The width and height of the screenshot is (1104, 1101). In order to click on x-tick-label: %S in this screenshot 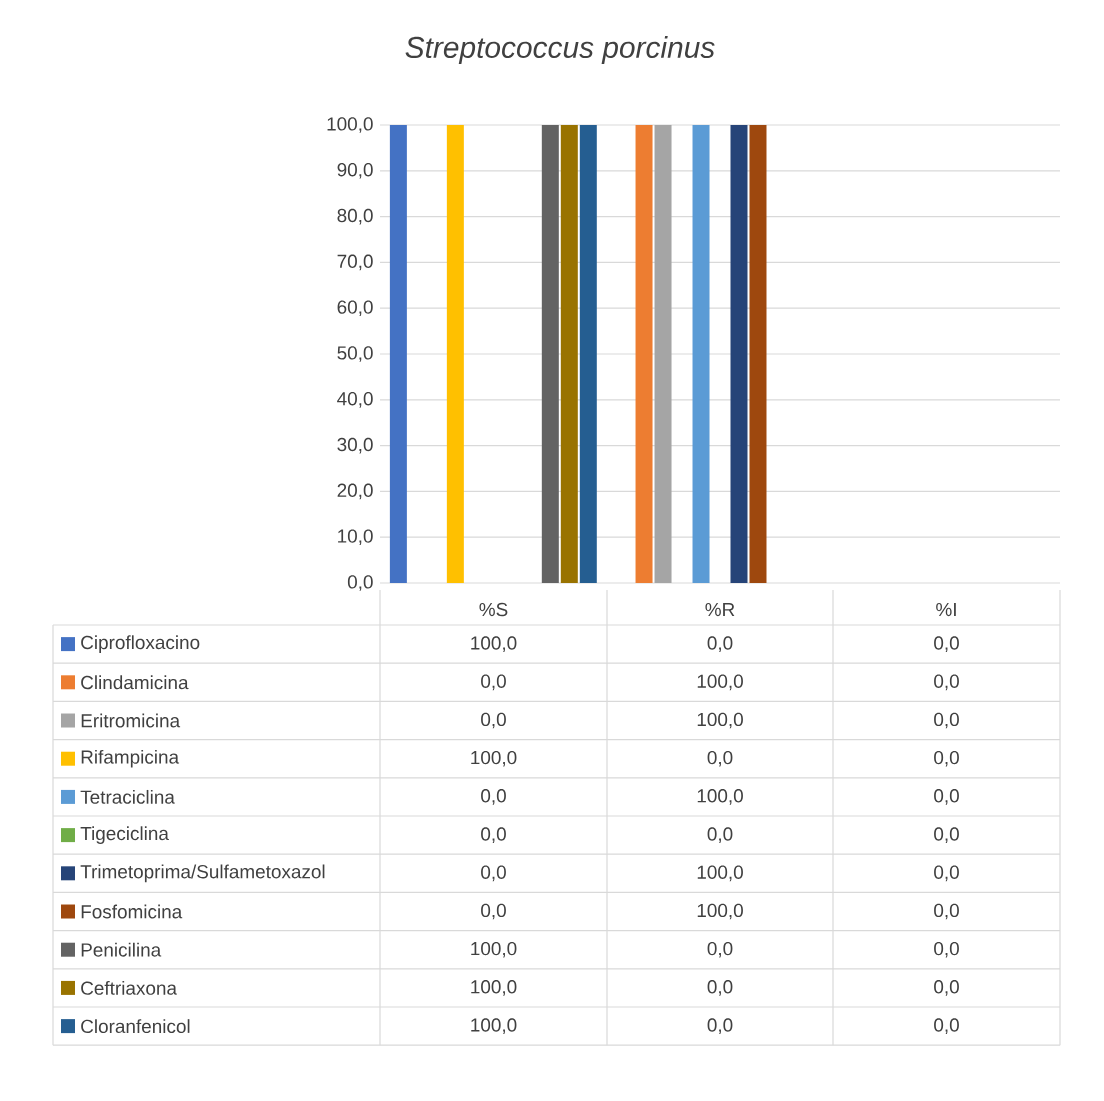, I will do `click(493, 609)`.